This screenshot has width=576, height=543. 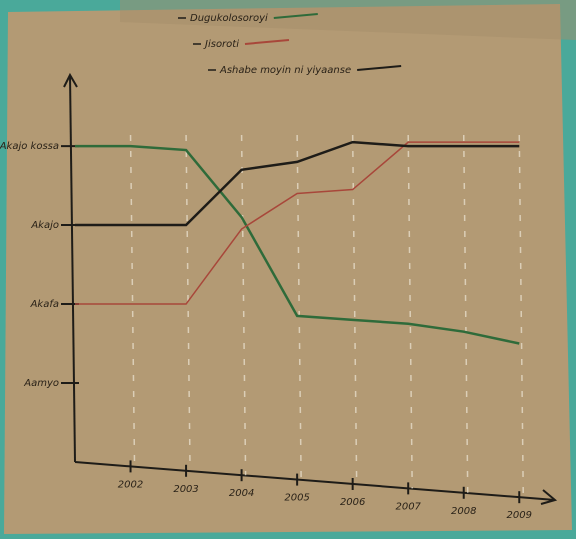 What do you see at coordinates (29, 146) in the screenshot?
I see `y-tick-label: Akajo kossa` at bounding box center [29, 146].